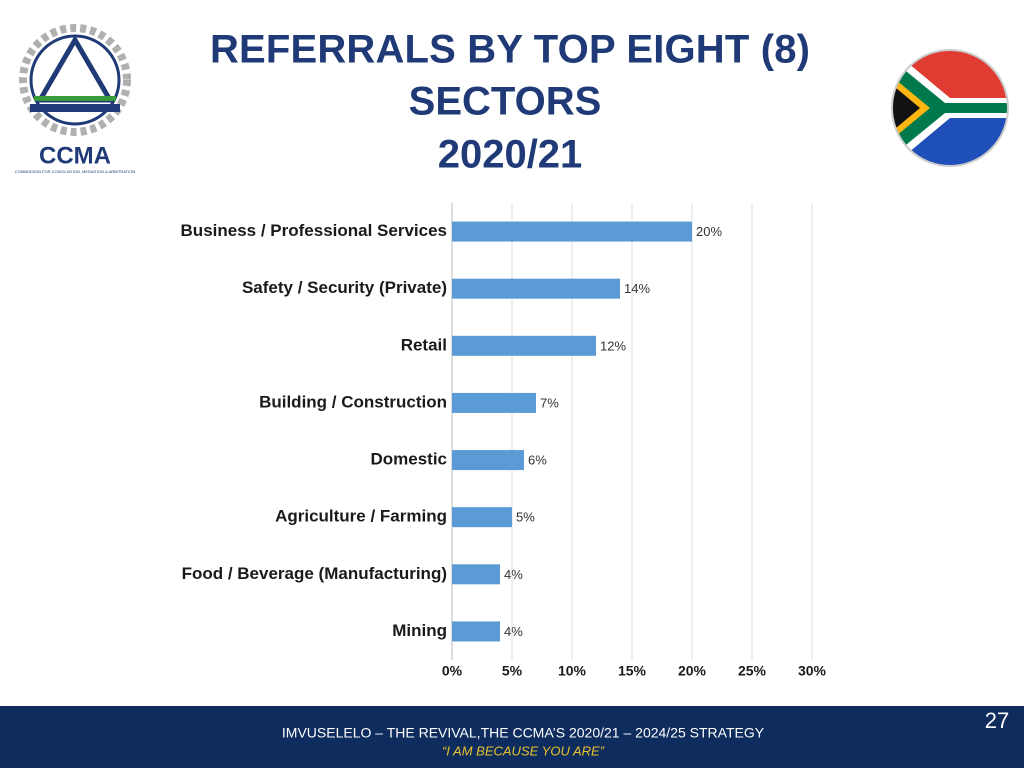  What do you see at coordinates (549, 402) in the screenshot?
I see `value-label: 7%` at bounding box center [549, 402].